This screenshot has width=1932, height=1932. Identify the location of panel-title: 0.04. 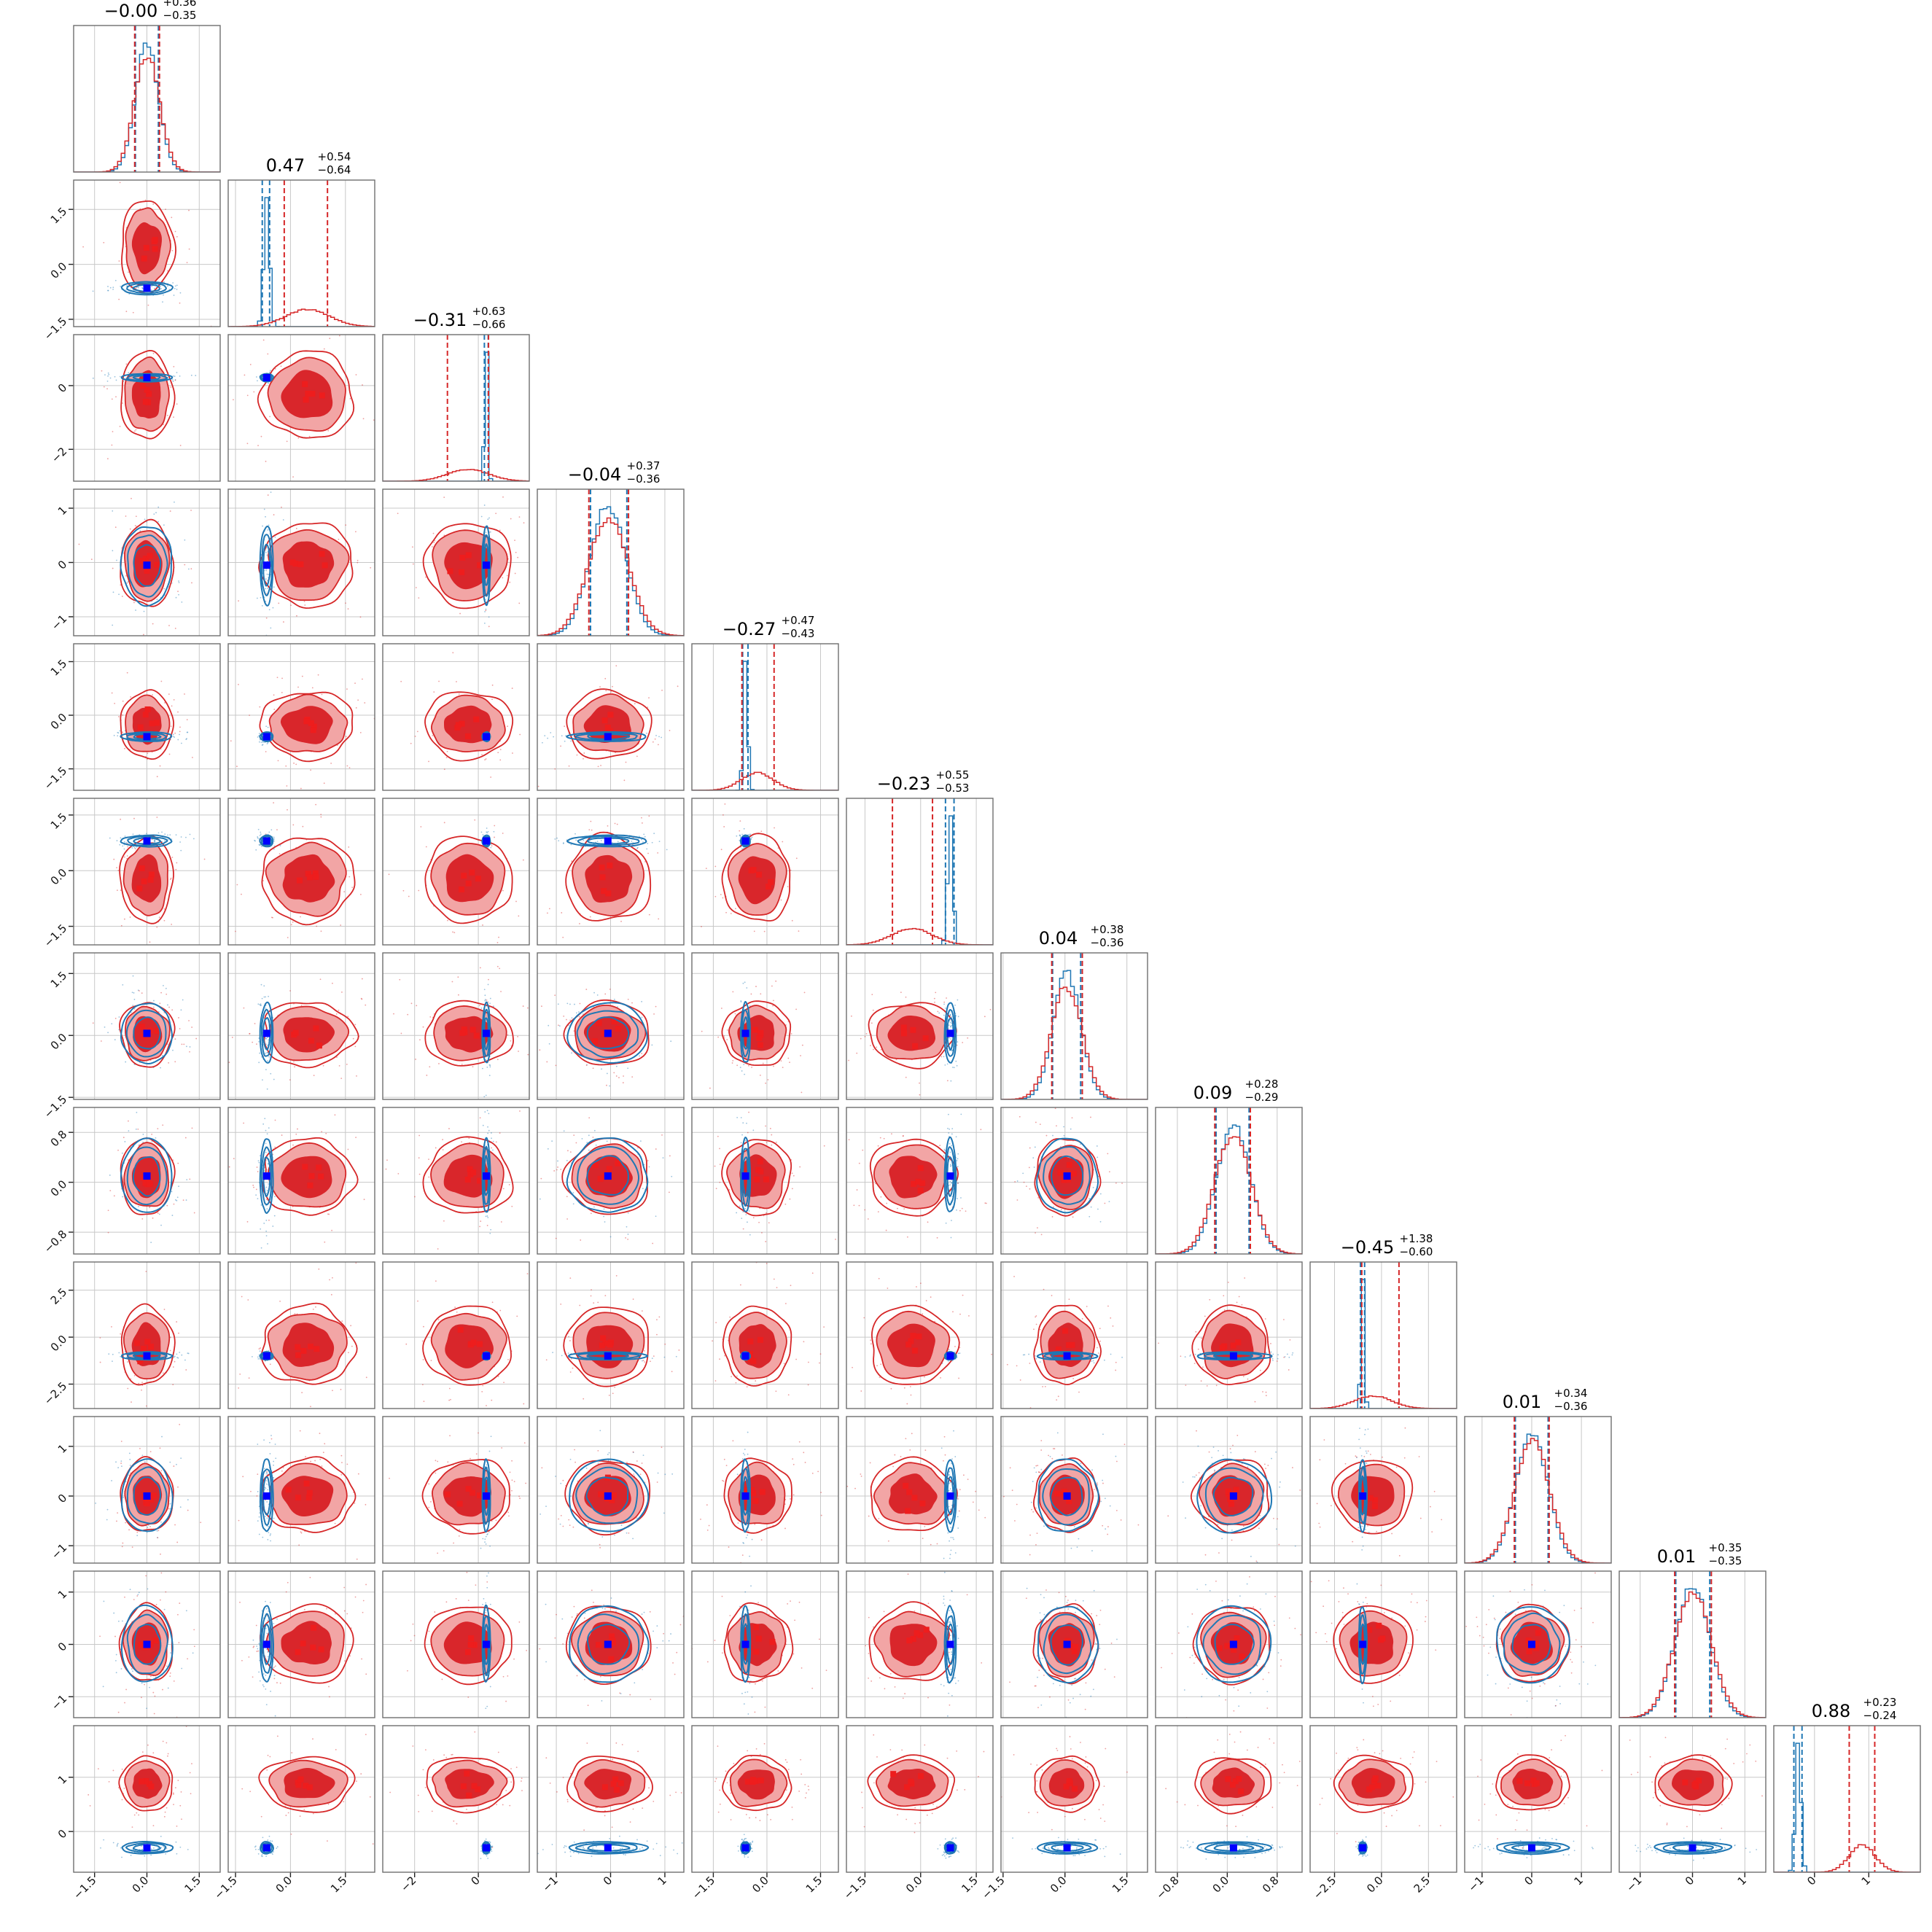
(1058, 938).